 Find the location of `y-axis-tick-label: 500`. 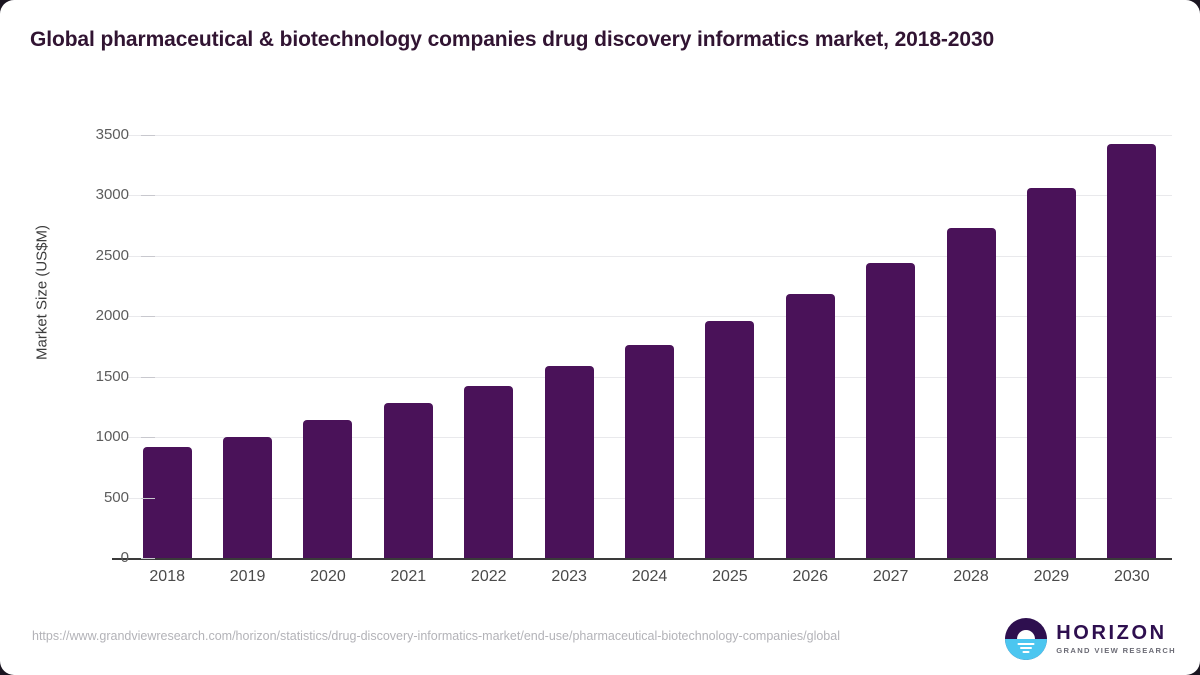

y-axis-tick-label: 500 is located at coordinates (116, 497).